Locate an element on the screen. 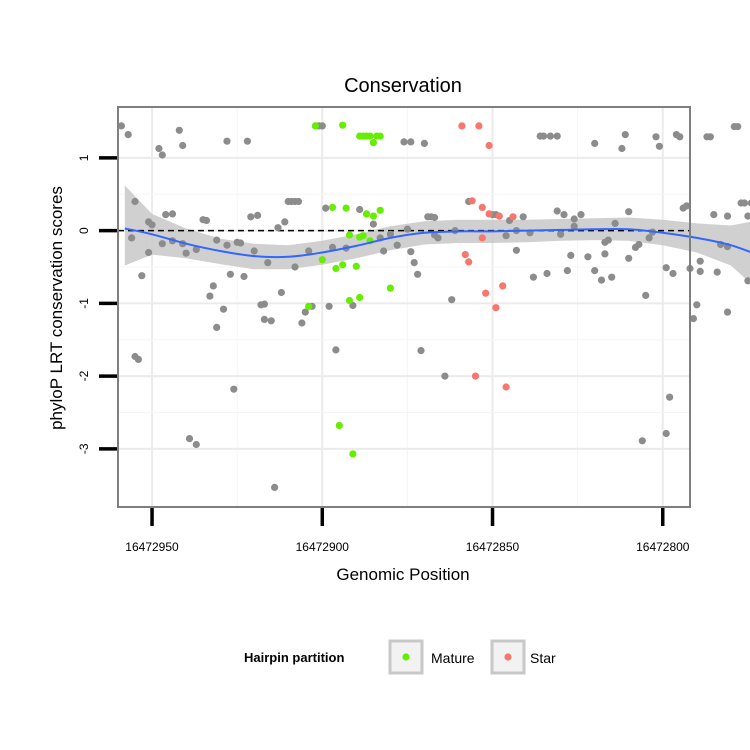  chart-title: Conservation is located at coordinates (403, 86).